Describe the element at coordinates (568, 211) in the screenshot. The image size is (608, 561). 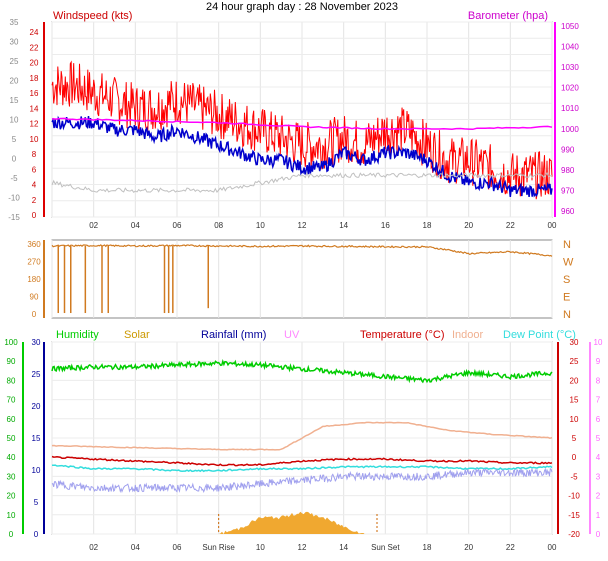
I see `barometer-tick-label: 960` at that location.